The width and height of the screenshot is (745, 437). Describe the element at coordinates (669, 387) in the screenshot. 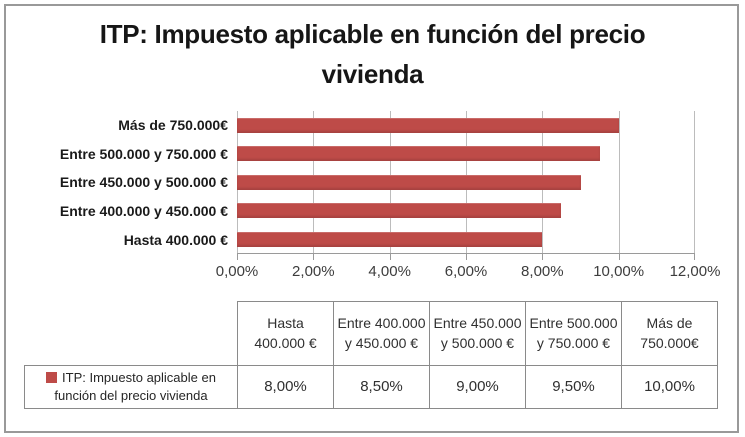

I see `table-value-cell: 10,00%` at that location.